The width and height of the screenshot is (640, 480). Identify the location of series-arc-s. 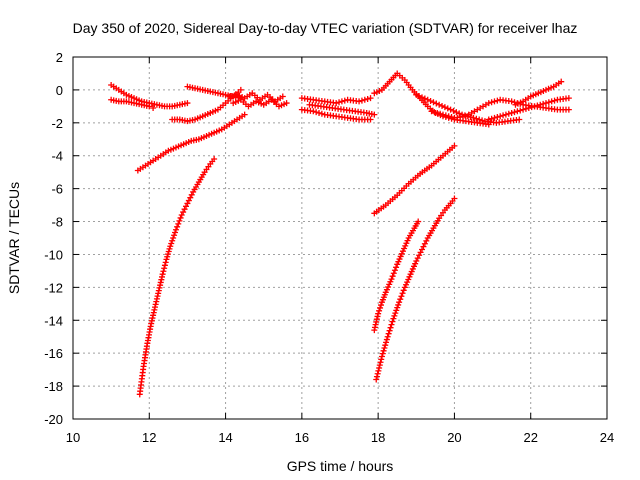
(415, 289).